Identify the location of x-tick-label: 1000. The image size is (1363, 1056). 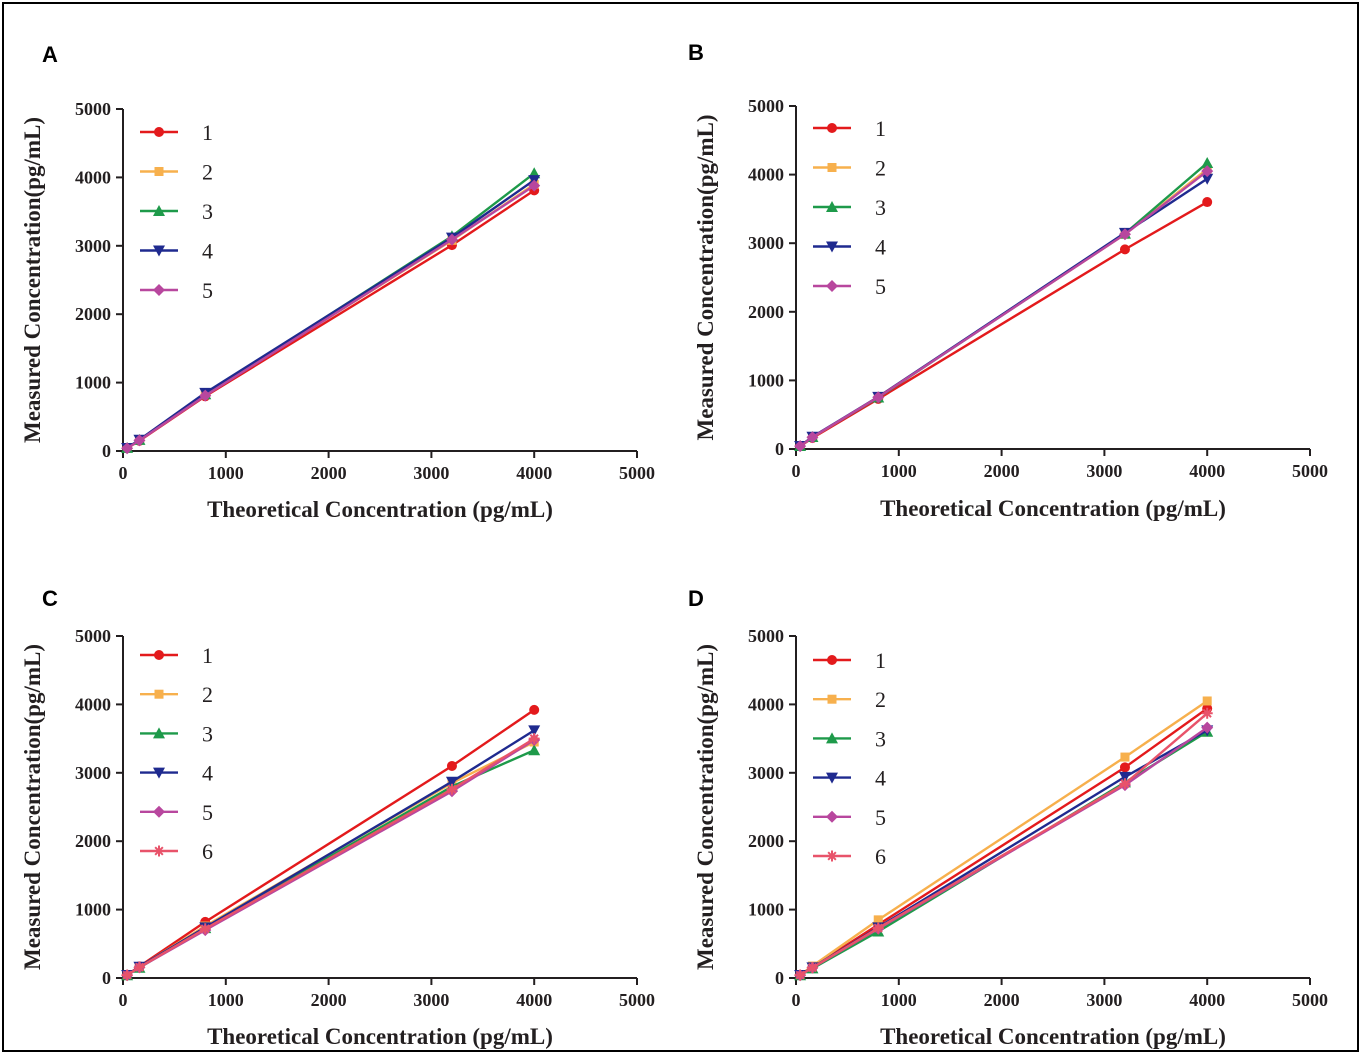
(899, 471).